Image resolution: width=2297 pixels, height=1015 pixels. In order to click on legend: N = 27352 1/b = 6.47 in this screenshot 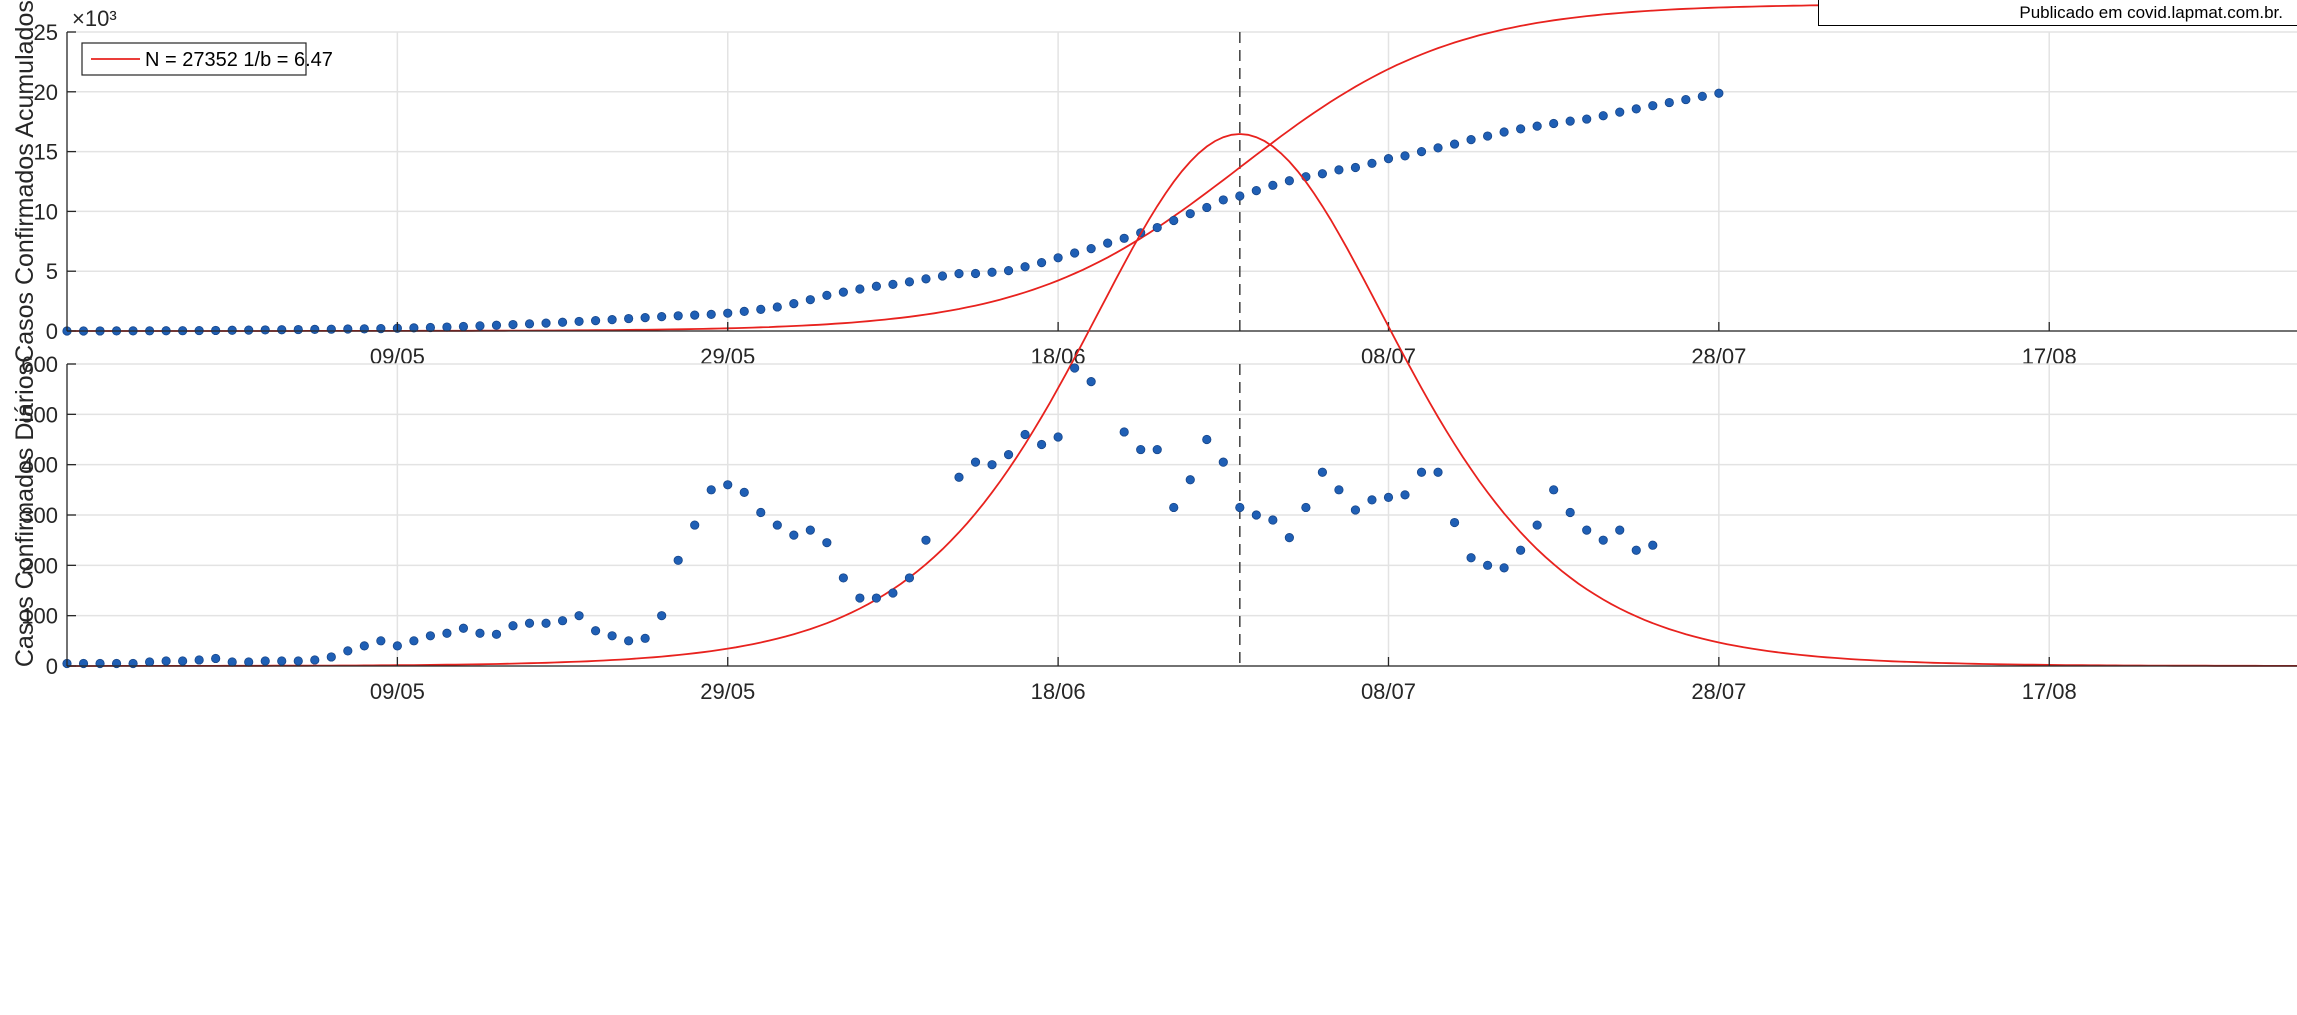, I will do `click(207, 59)`.